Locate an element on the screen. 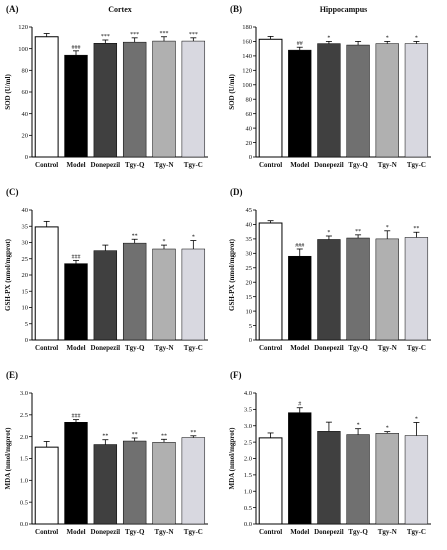  y-tick-label: 100 is located at coordinates (23, 49).